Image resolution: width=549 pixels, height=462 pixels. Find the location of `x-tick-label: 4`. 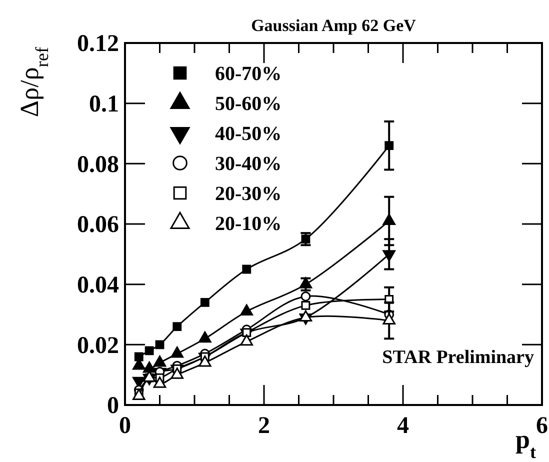

x-tick-label: 4 is located at coordinates (403, 426).